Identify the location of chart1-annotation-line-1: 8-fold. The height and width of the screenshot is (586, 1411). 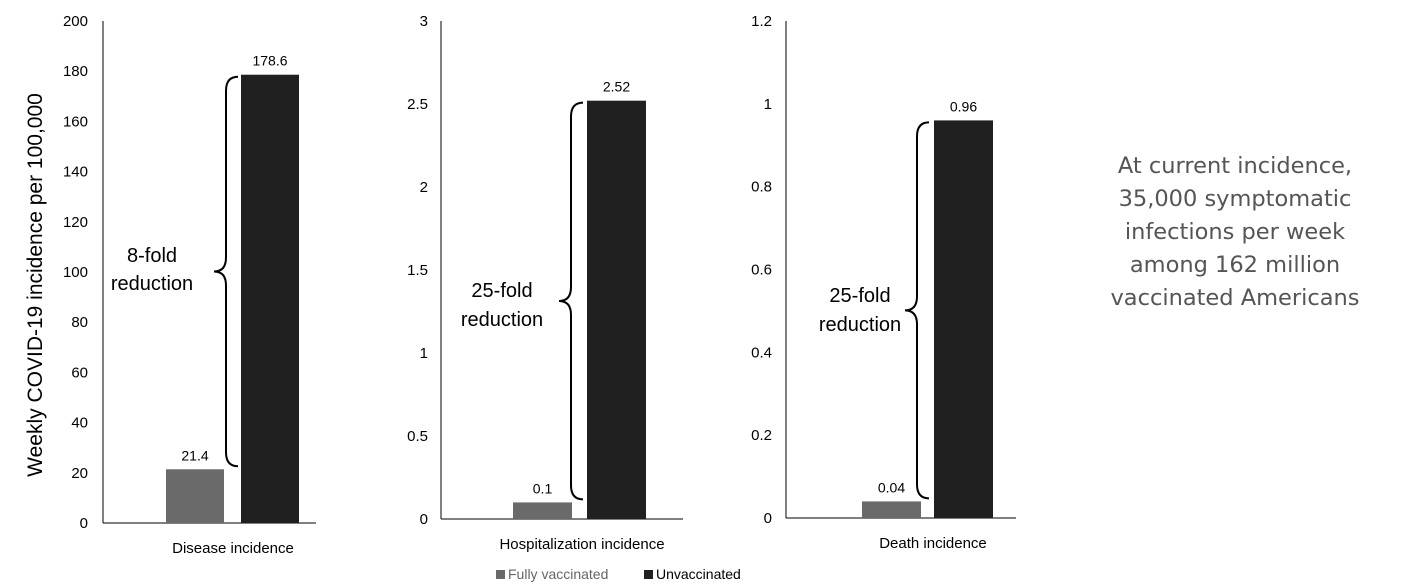
(152, 256).